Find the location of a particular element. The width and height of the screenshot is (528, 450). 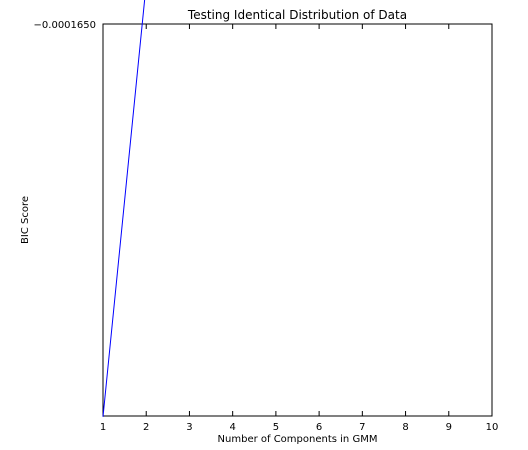

series-layer is located at coordinates (124, 208).